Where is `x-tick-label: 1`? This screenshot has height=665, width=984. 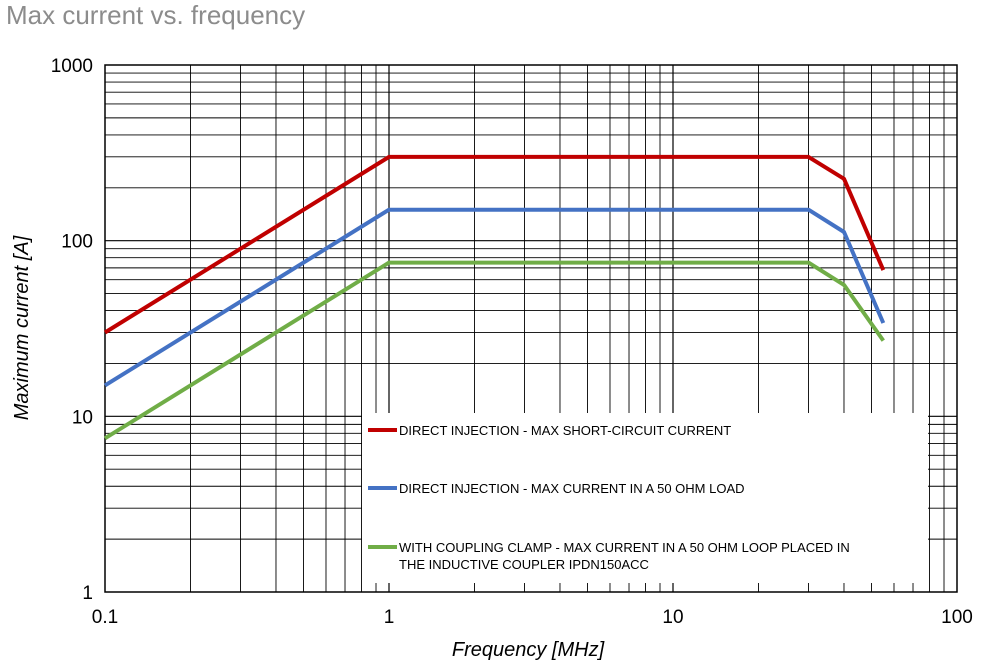
x-tick-label: 1 is located at coordinates (389, 617).